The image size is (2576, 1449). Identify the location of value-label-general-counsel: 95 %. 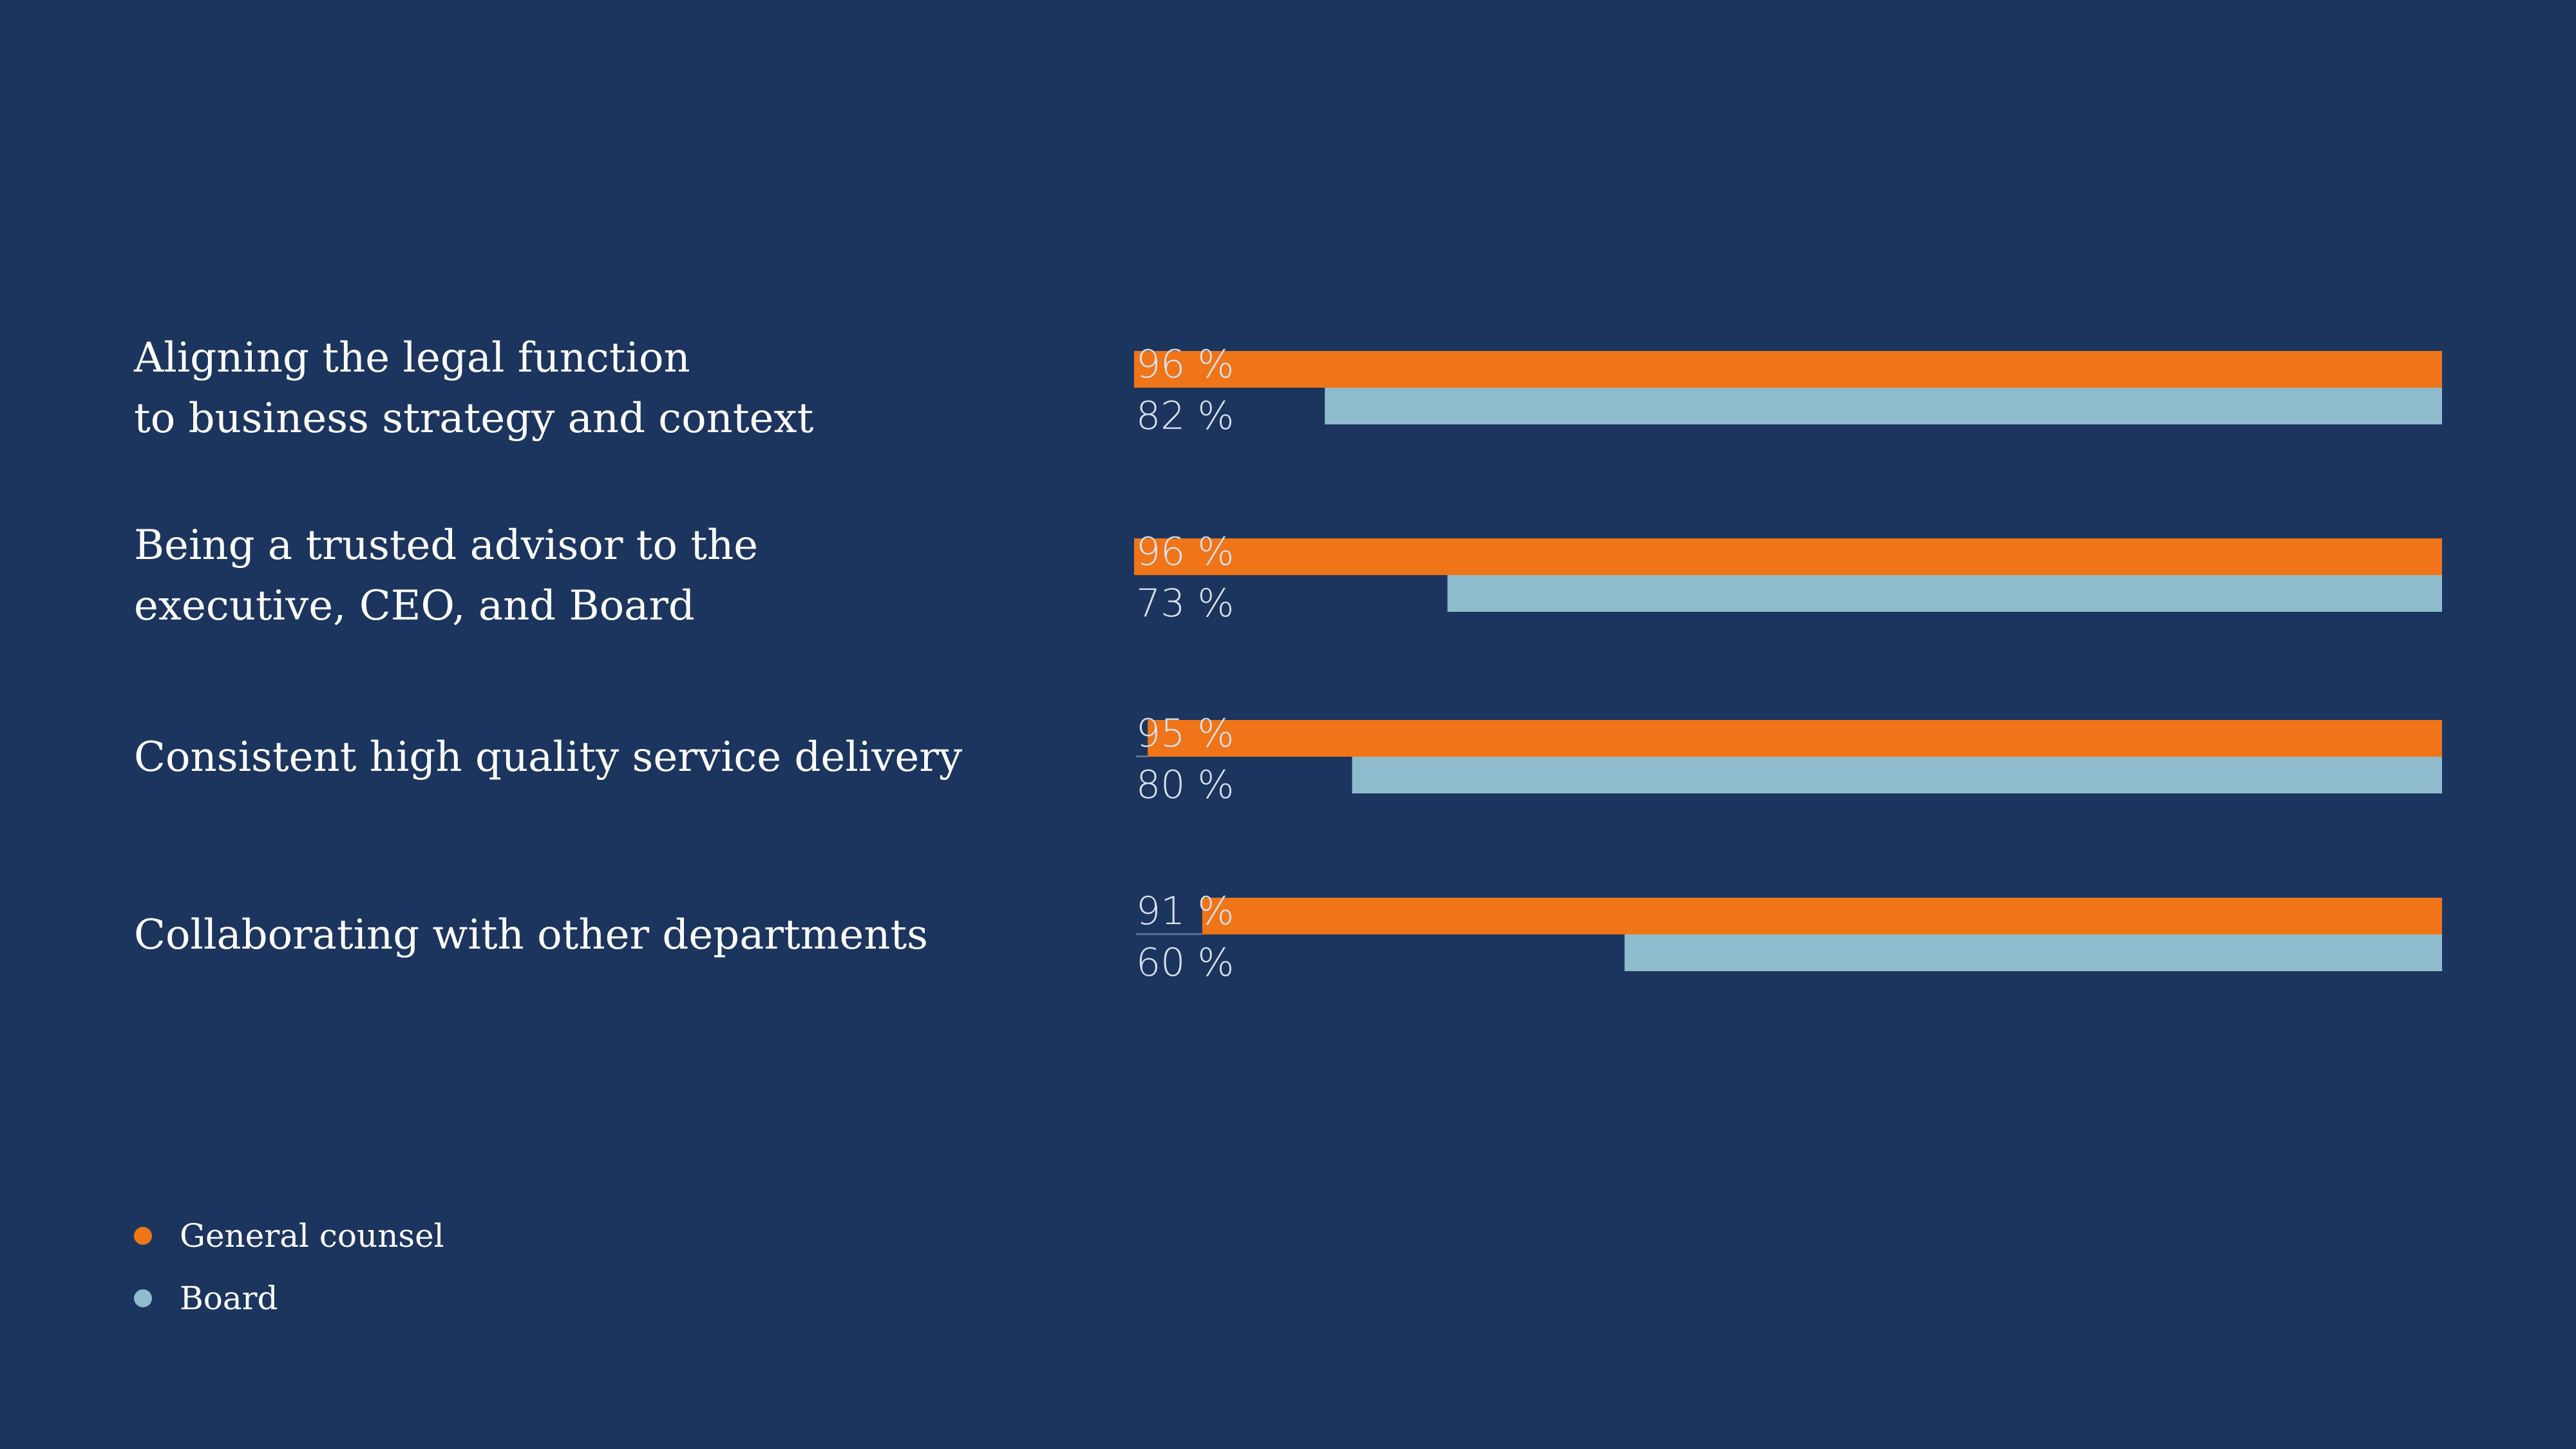
(1185, 733).